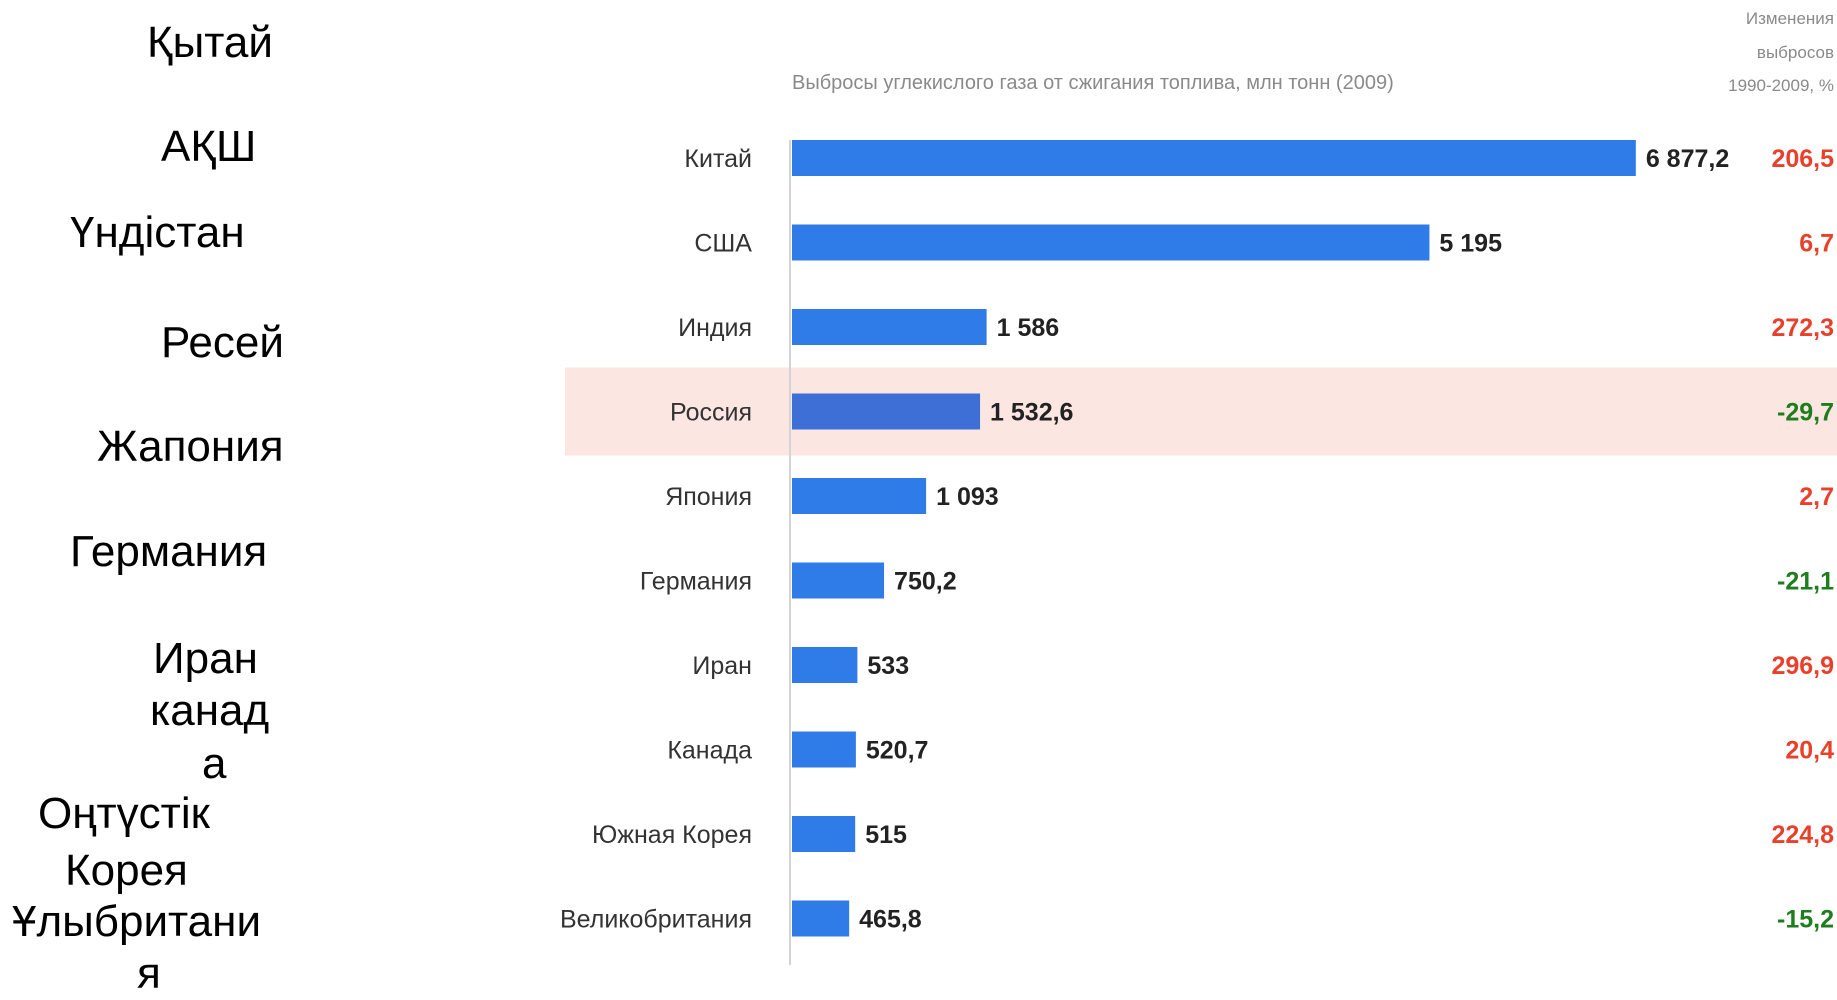 The height and width of the screenshot is (1000, 1837). Describe the element at coordinates (1201, 411) in the screenshot. I see `highlight-band` at that location.